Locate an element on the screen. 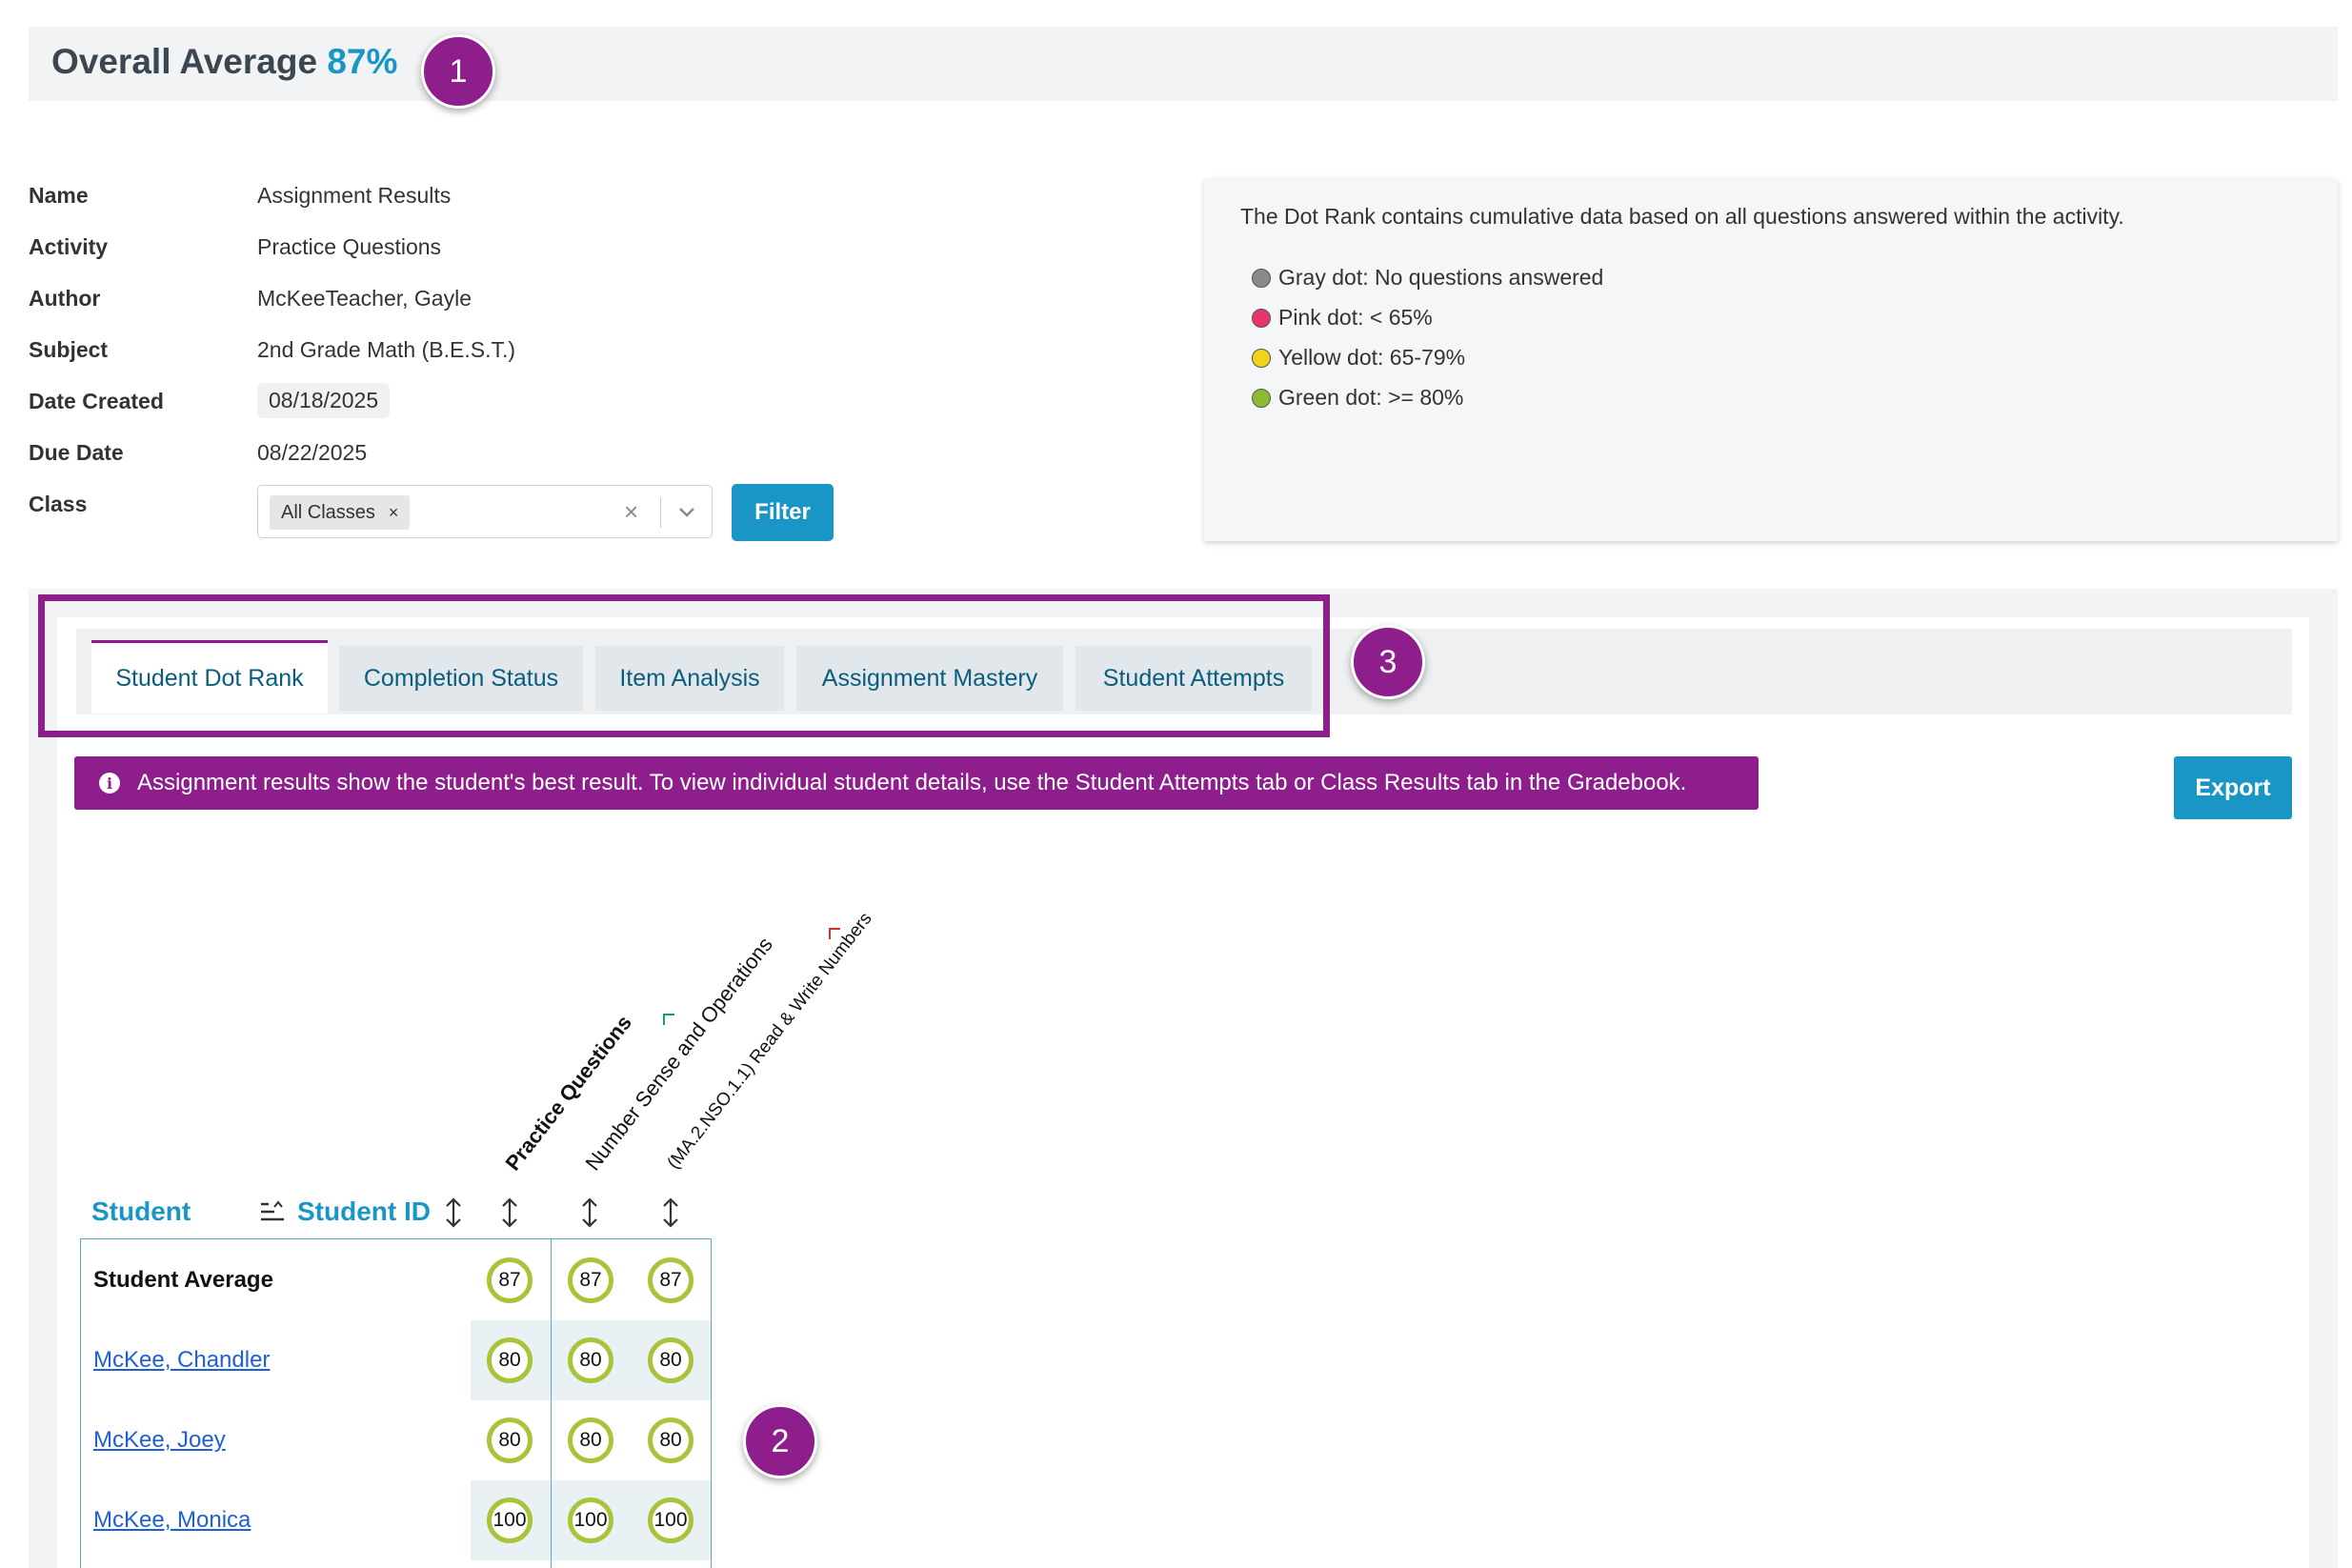 The image size is (2352, 1568). legend-item-label: Pink dot: < 65% is located at coordinates (1355, 318).